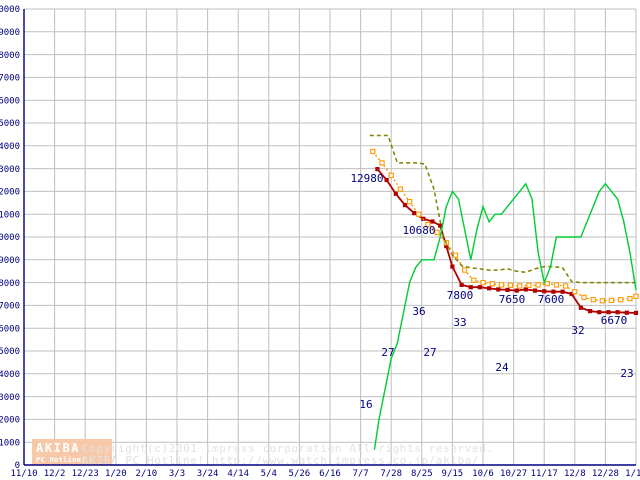 Image resolution: width=640 pixels, height=480 pixels. Describe the element at coordinates (330, 474) in the screenshot. I see `x-tick-label: 6/16` at that location.